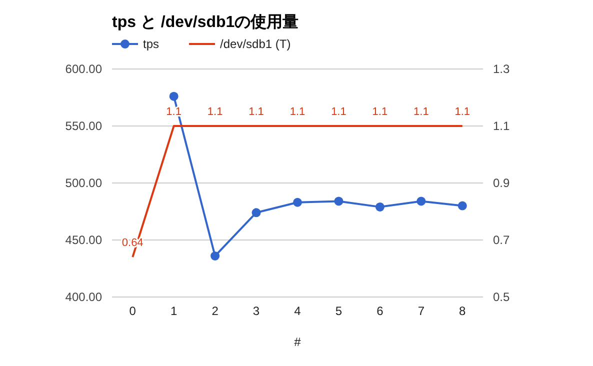 The width and height of the screenshot is (593, 366). What do you see at coordinates (215, 311) in the screenshot?
I see `x-tick-label: 2` at bounding box center [215, 311].